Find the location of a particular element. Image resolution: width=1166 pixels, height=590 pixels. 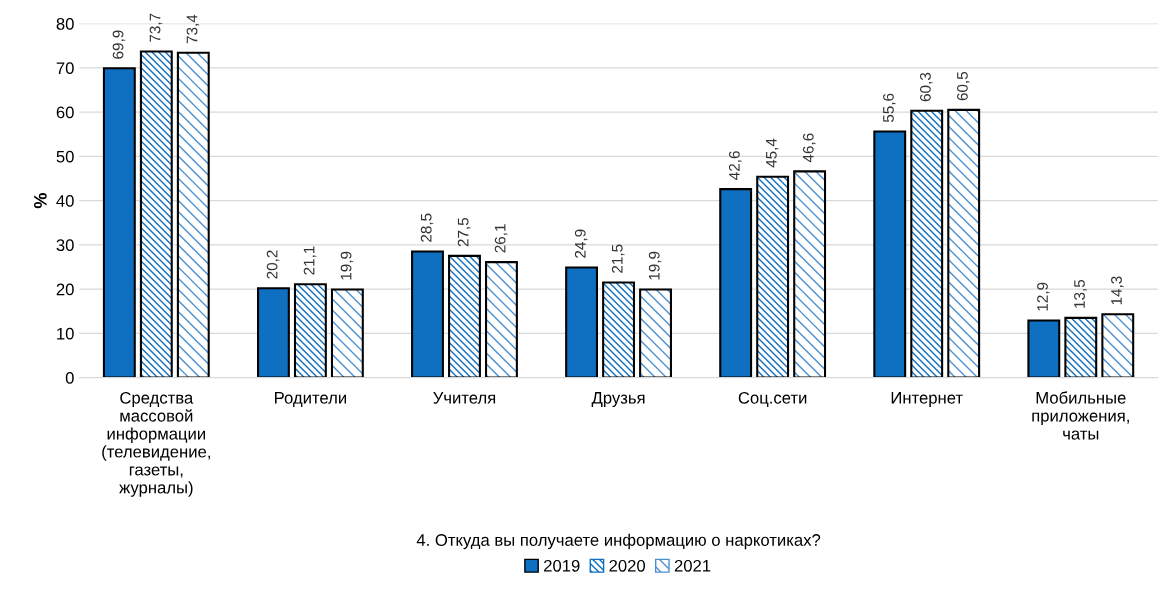

data-label: 14,3 is located at coordinates (1117, 290).